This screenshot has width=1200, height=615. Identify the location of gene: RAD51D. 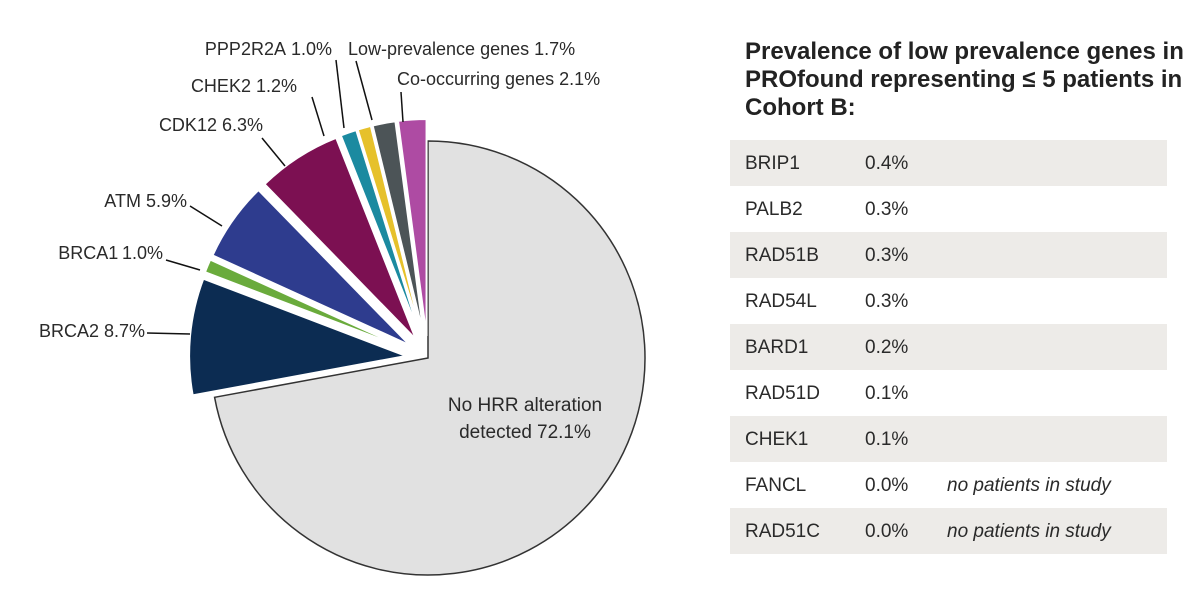
(782, 393).